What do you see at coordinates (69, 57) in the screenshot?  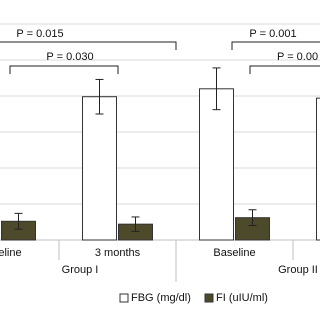 I see `annotation: P = 0.030` at bounding box center [69, 57].